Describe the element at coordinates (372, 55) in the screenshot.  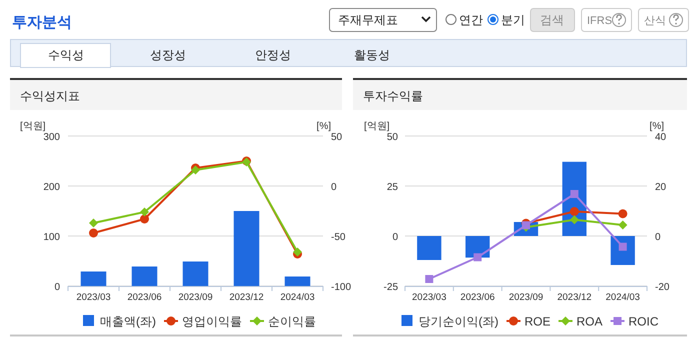
I see `text: 활동성` at that location.